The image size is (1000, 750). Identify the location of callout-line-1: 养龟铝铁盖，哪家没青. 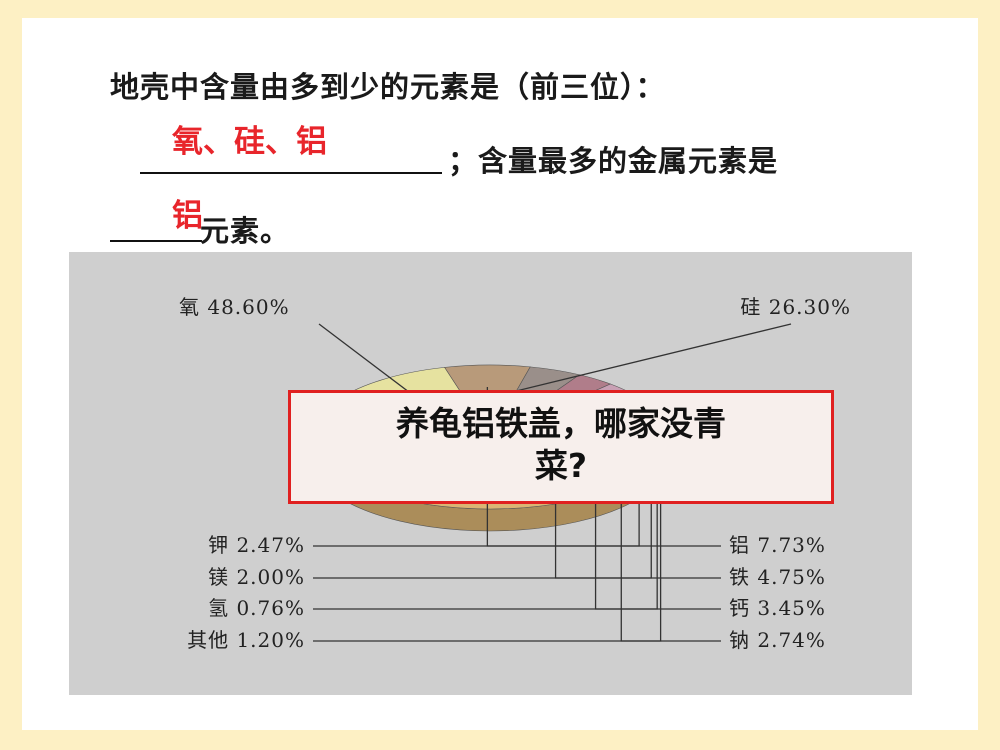
(561, 423).